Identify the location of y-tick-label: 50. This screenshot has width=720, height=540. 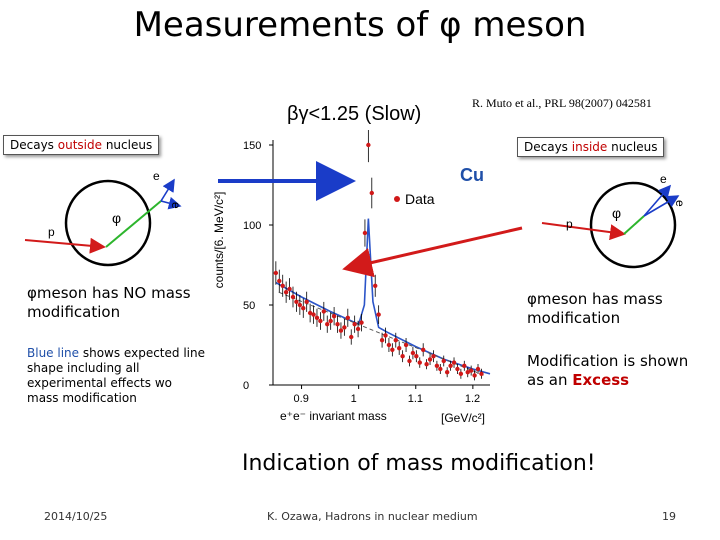
(249, 306).